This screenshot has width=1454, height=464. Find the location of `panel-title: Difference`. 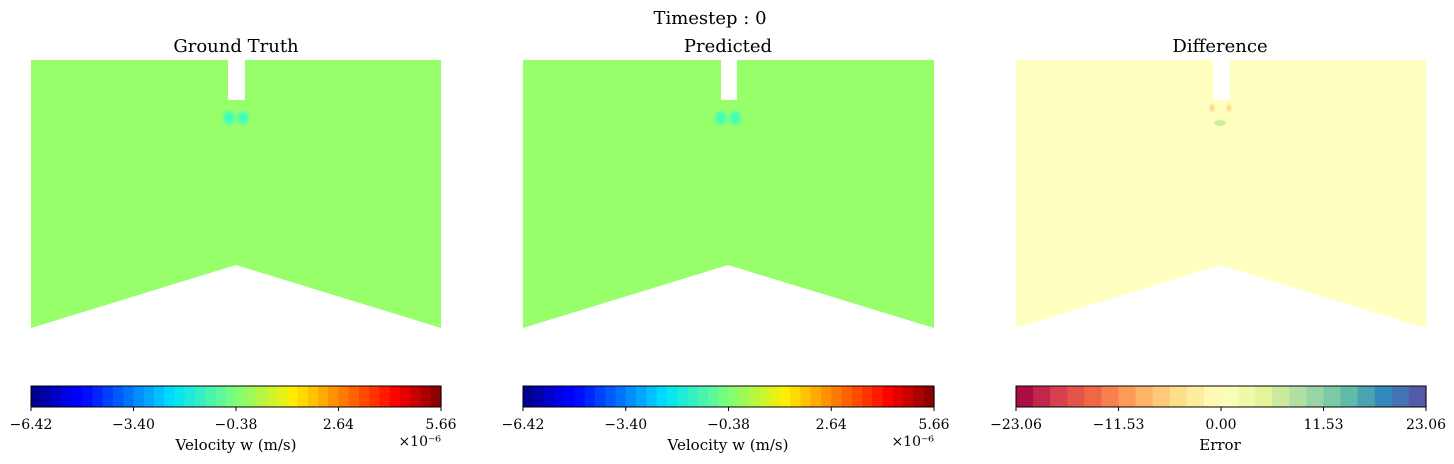

panel-title: Difference is located at coordinates (1219, 46).